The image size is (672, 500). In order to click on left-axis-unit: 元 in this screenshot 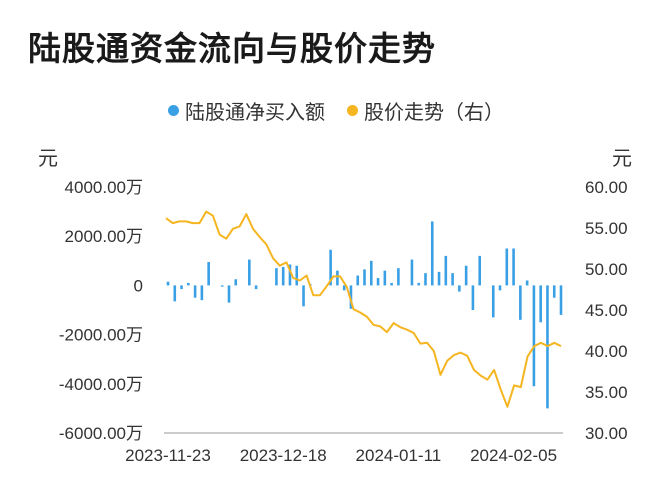, I will do `click(48, 159)`.